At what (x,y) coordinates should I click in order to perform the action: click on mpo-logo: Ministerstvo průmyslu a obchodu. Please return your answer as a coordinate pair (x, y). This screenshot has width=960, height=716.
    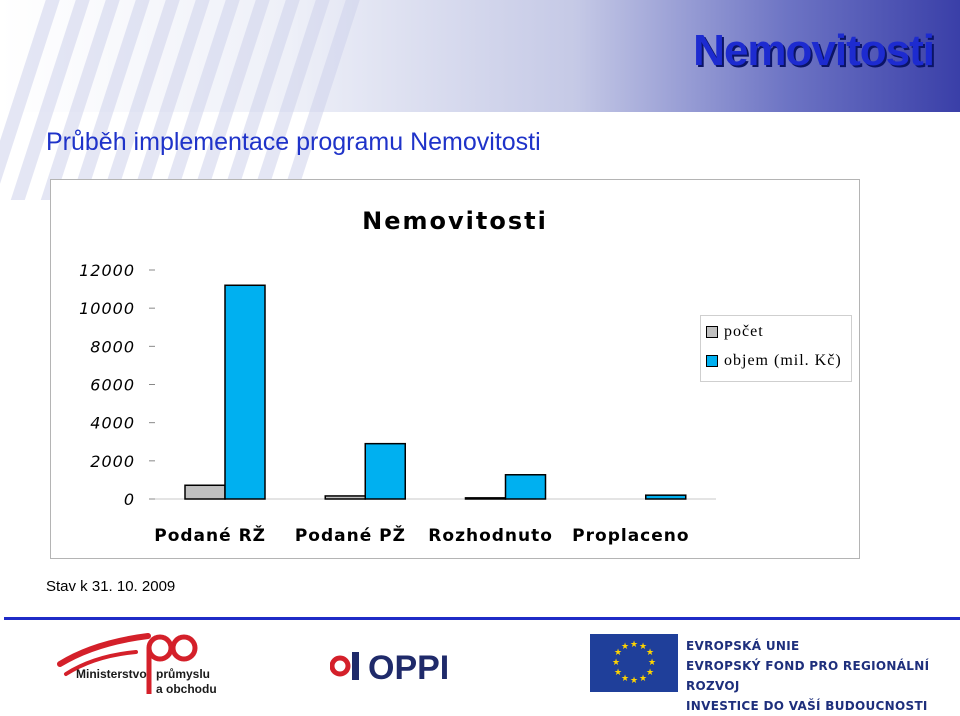
    Looking at the image, I should click on (137, 664).